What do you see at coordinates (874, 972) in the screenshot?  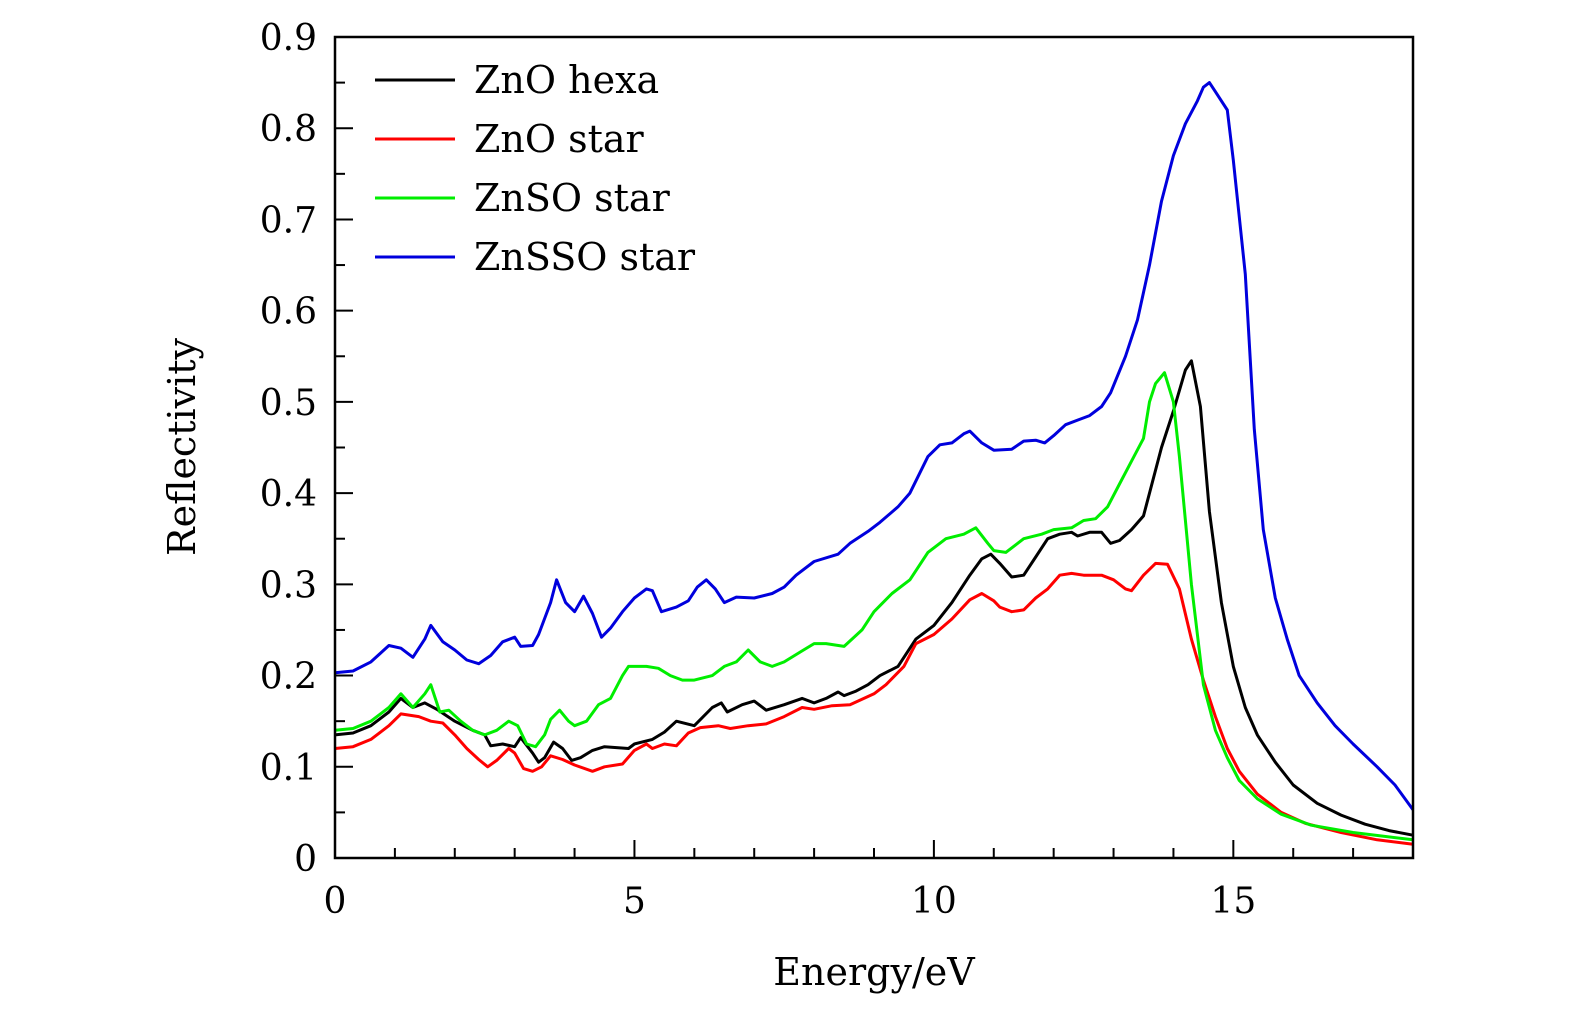 I see `x-axis-label: Energy/eV` at bounding box center [874, 972].